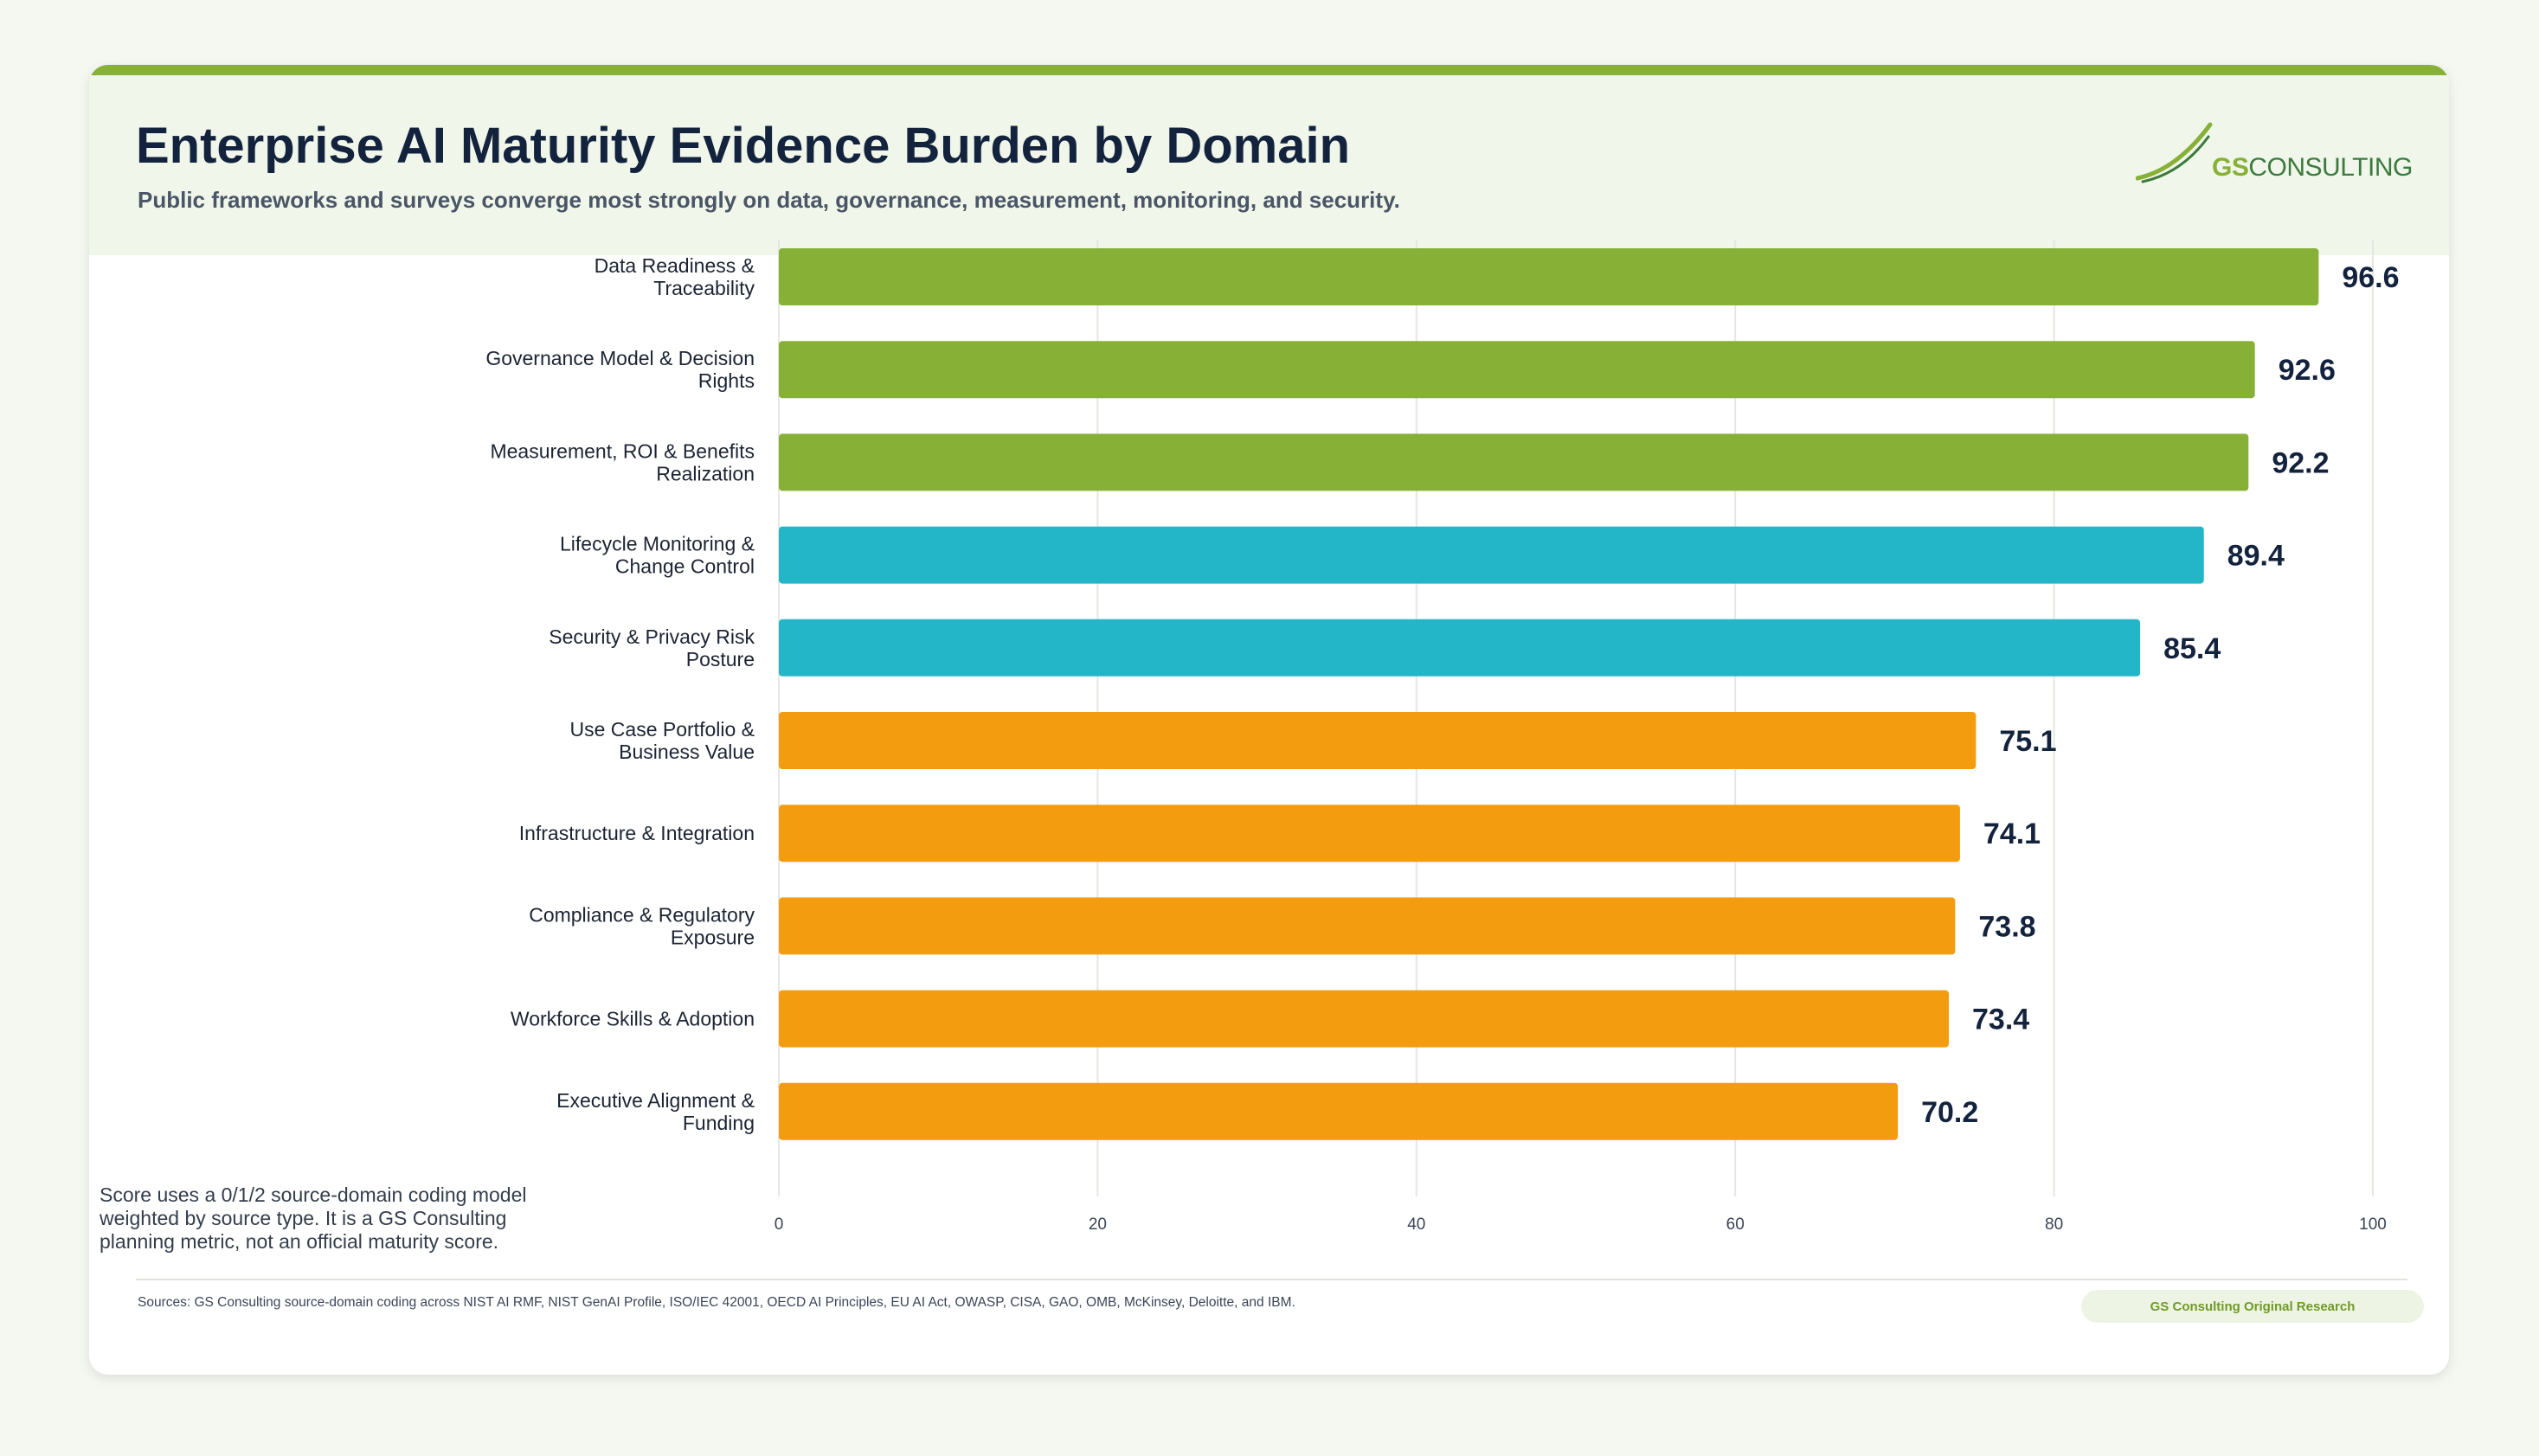 The height and width of the screenshot is (1456, 2539). Describe the element at coordinates (1735, 1224) in the screenshot. I see `x-tick-label: 60` at that location.